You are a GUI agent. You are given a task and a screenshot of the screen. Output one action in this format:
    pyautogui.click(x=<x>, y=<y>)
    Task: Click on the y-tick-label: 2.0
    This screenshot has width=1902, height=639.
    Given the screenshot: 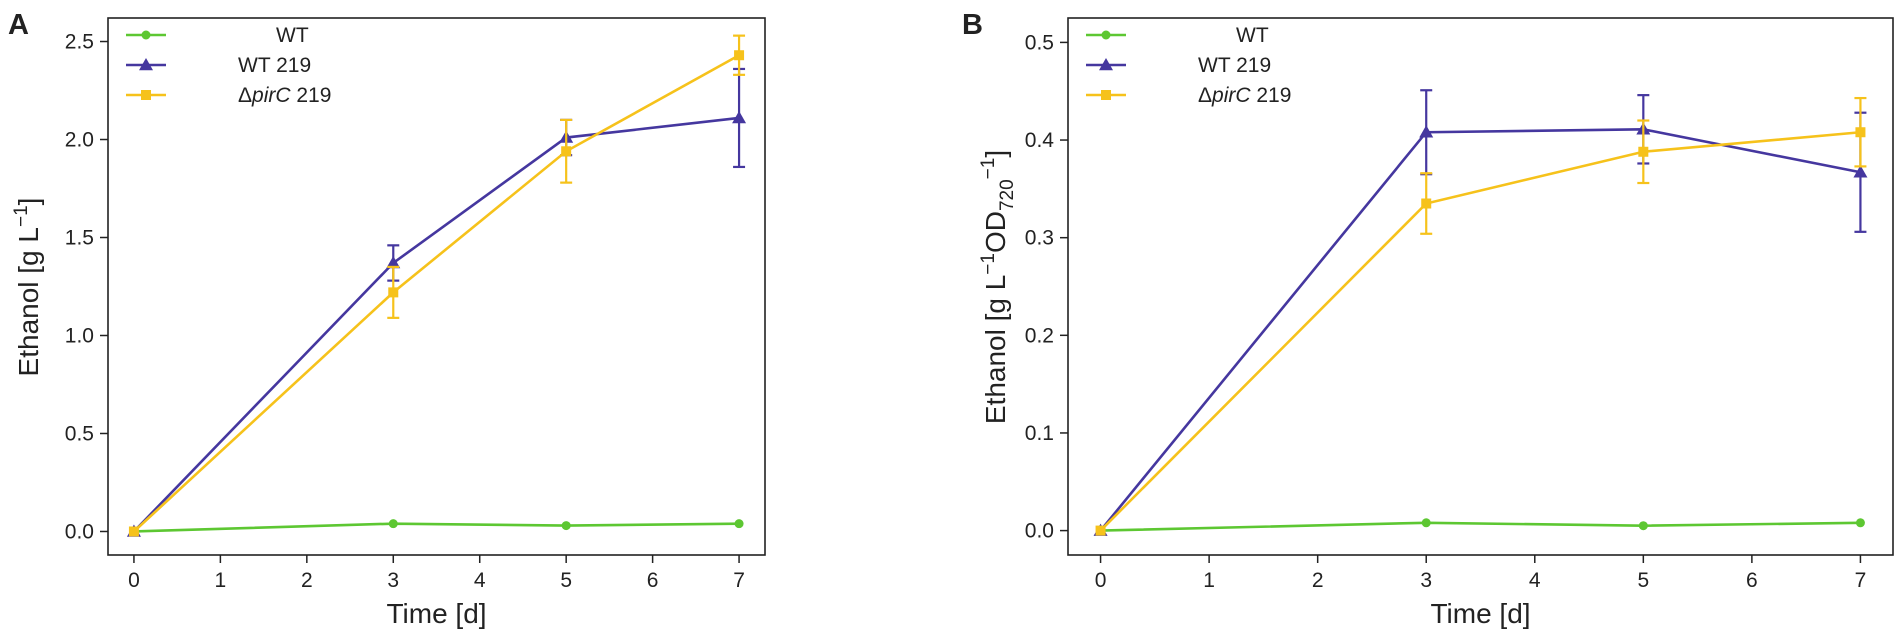 What is the action you would take?
    pyautogui.click(x=79, y=140)
    